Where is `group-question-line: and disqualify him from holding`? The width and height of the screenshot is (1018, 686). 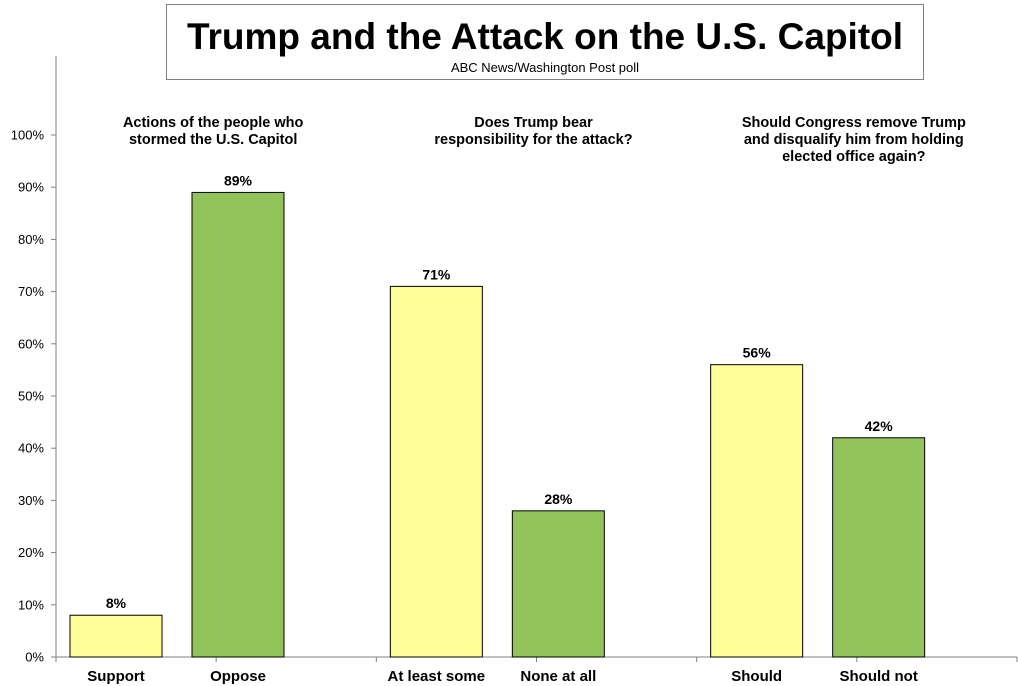
group-question-line: and disqualify him from holding is located at coordinates (854, 140).